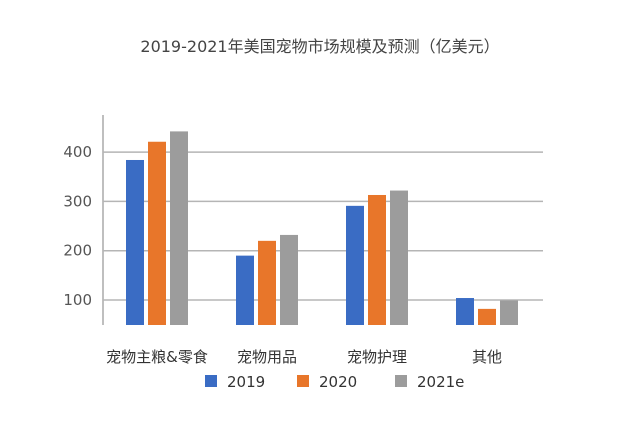 This screenshot has height=430, width=640. Describe the element at coordinates (267, 357) in the screenshot. I see `category-label: 宠物用品` at that location.